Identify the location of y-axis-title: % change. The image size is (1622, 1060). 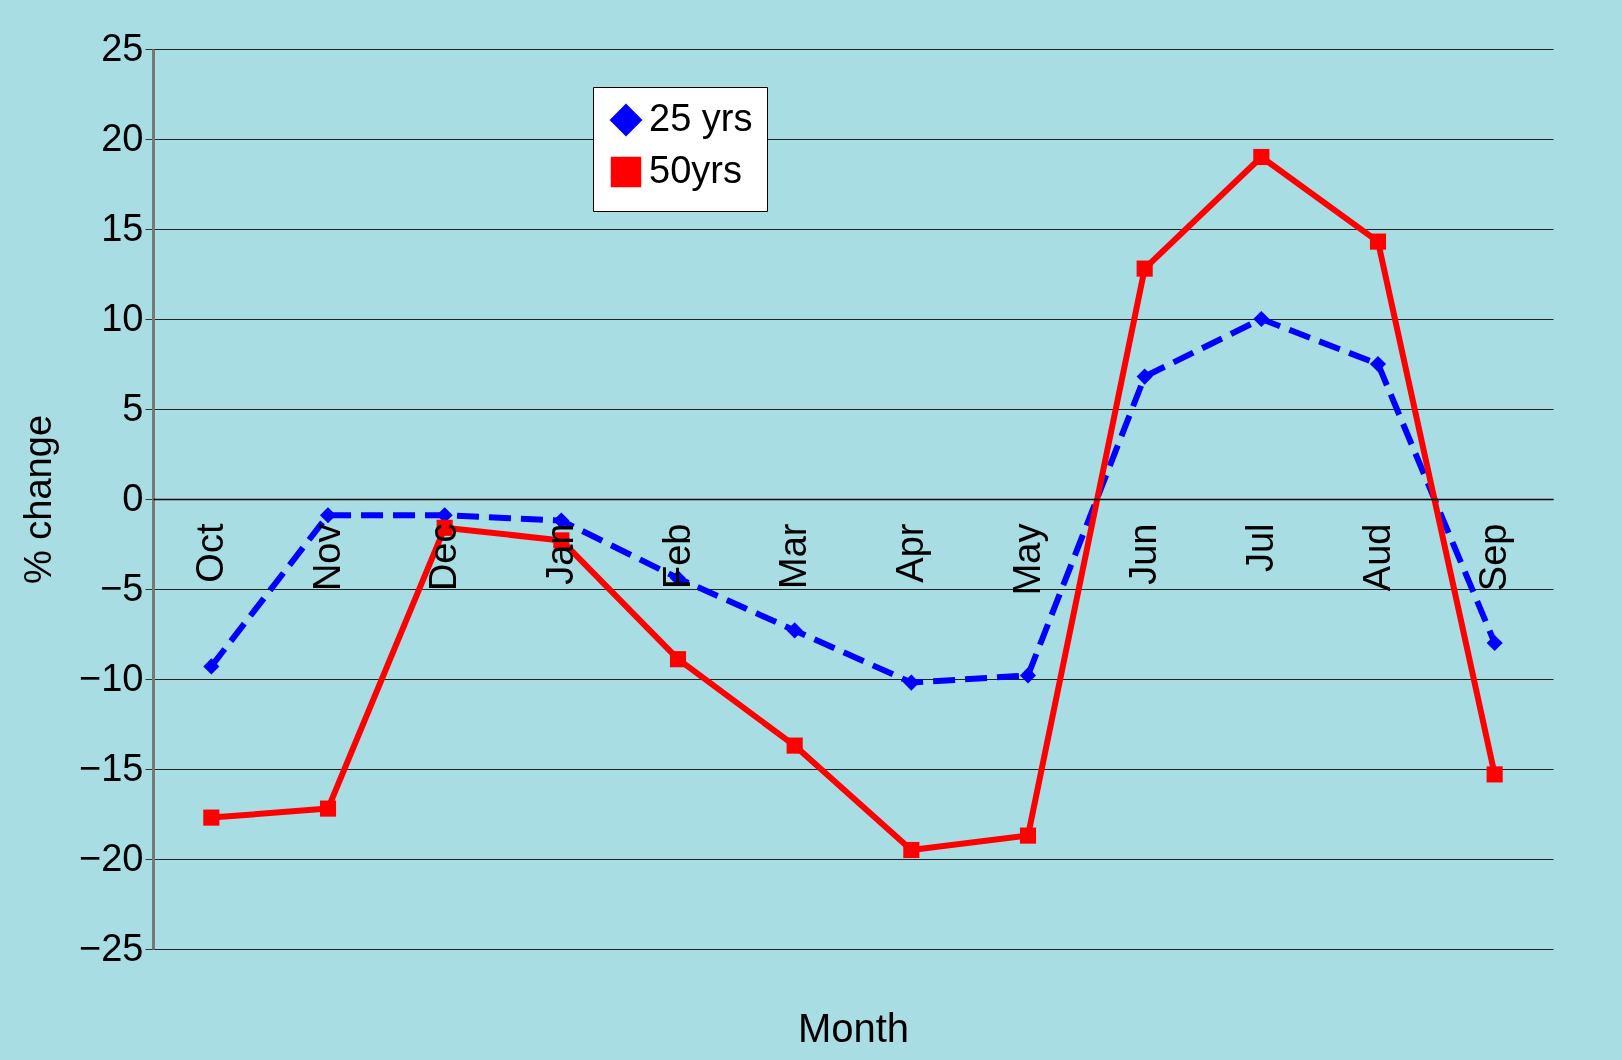
(38, 499).